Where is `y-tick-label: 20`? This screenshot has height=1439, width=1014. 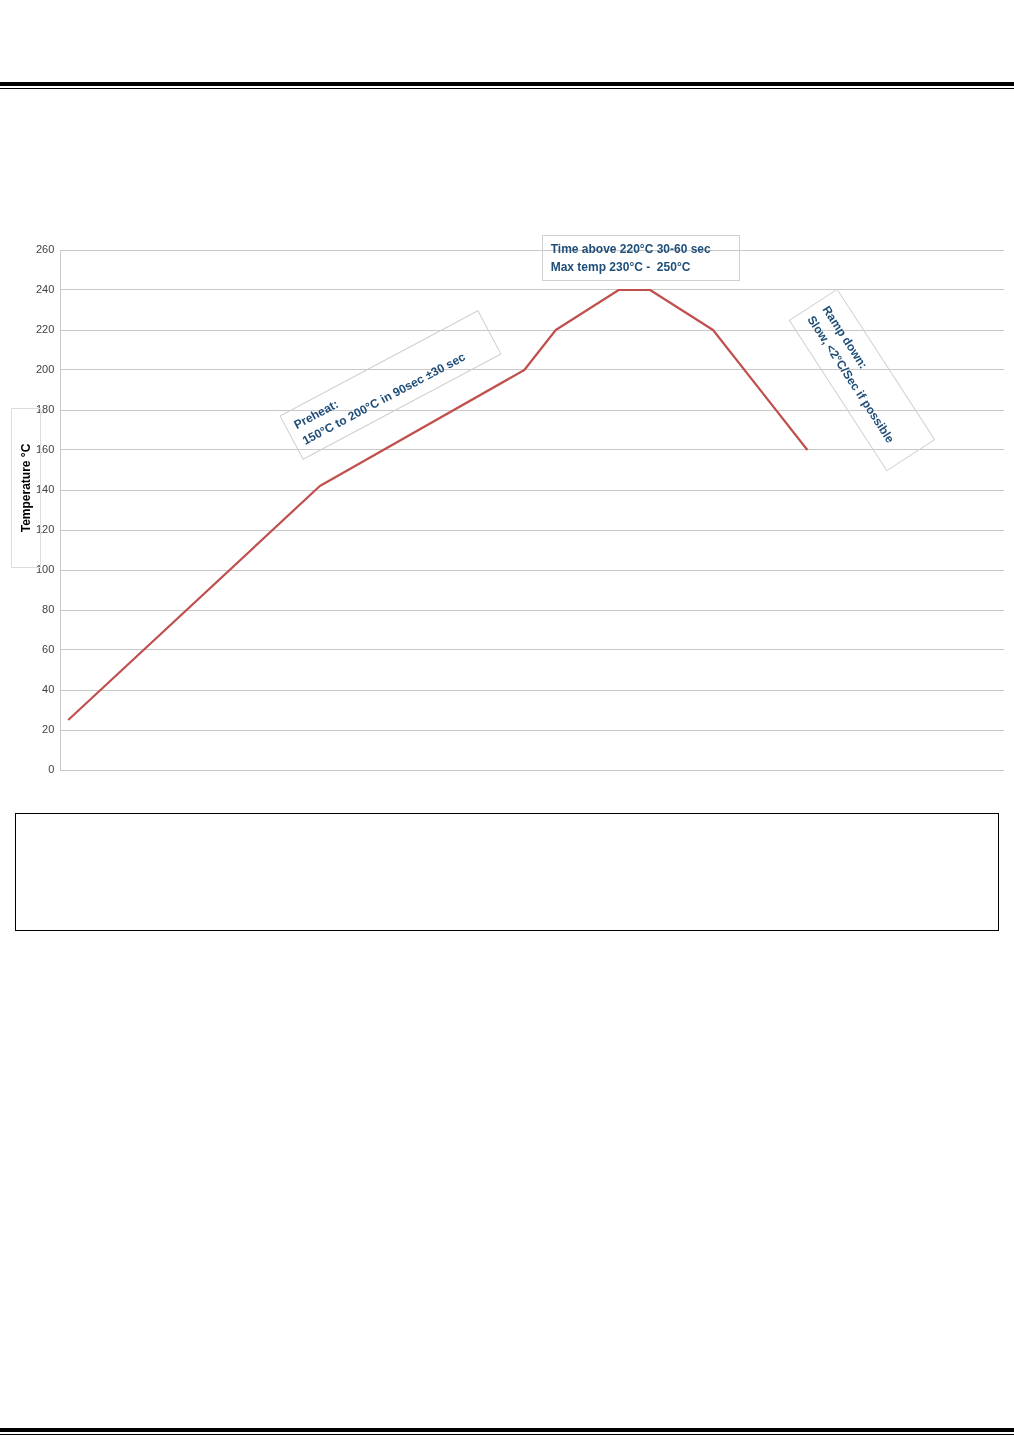 y-tick-label: 20 is located at coordinates (48, 729).